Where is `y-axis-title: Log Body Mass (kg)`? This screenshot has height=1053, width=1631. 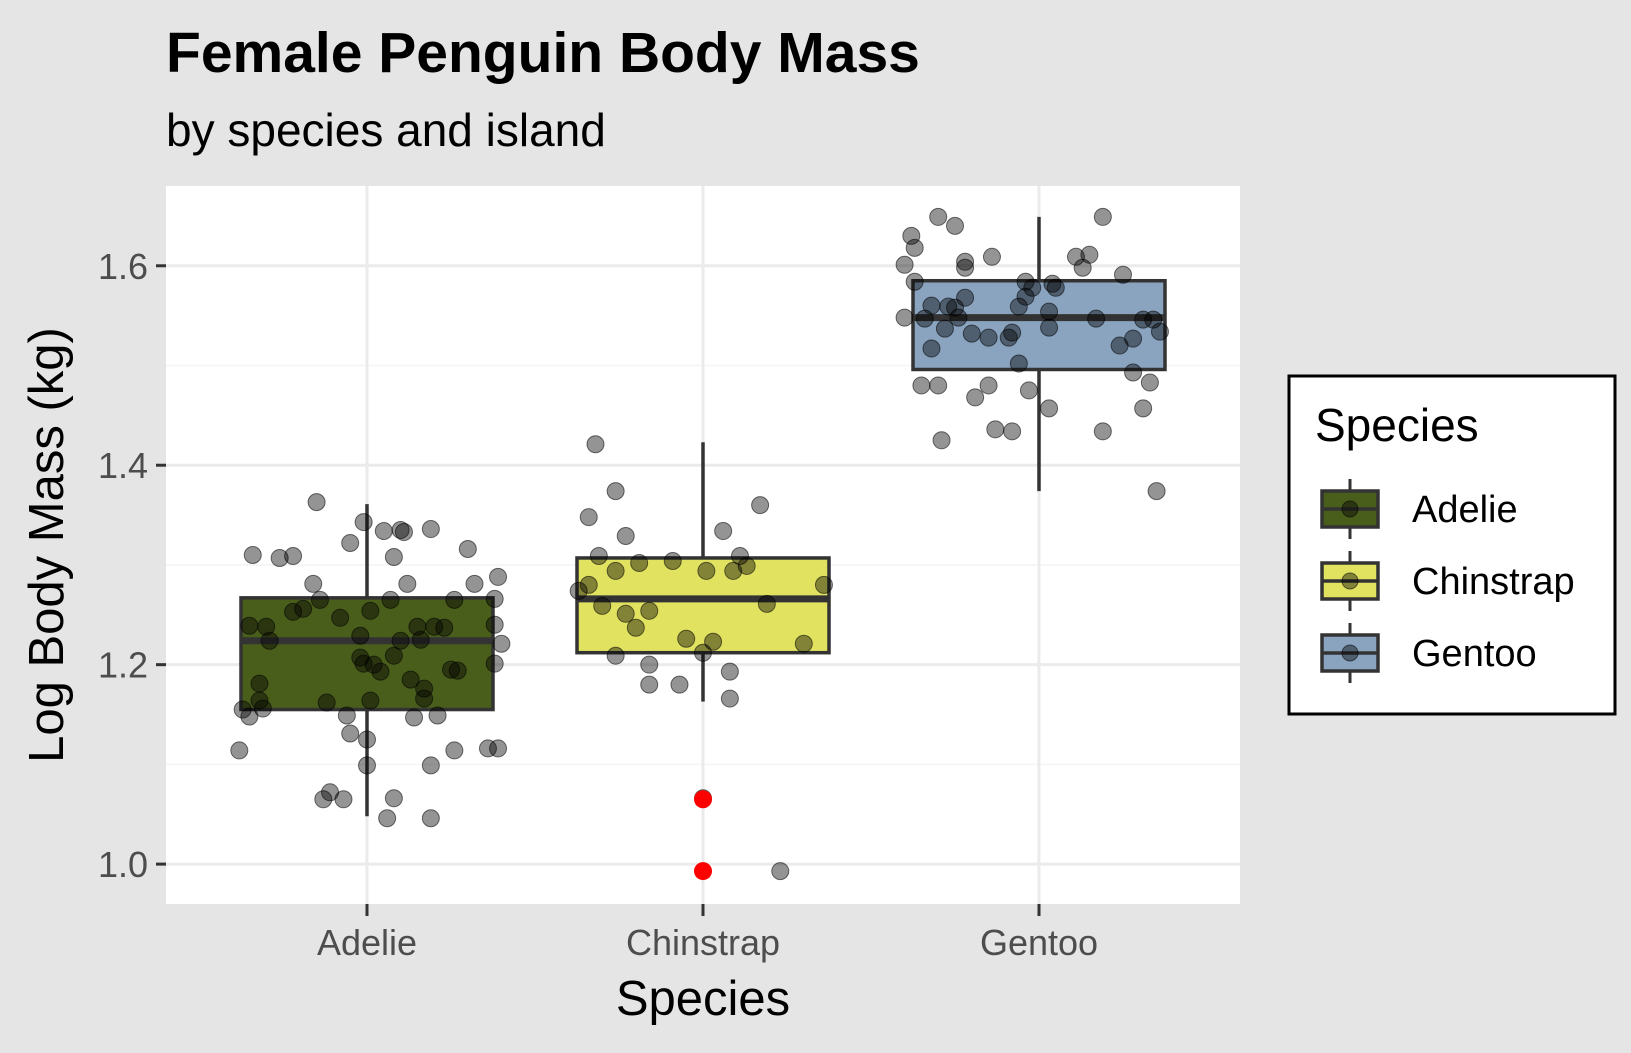
y-axis-title: Log Body Mass (kg) is located at coordinates (47, 545).